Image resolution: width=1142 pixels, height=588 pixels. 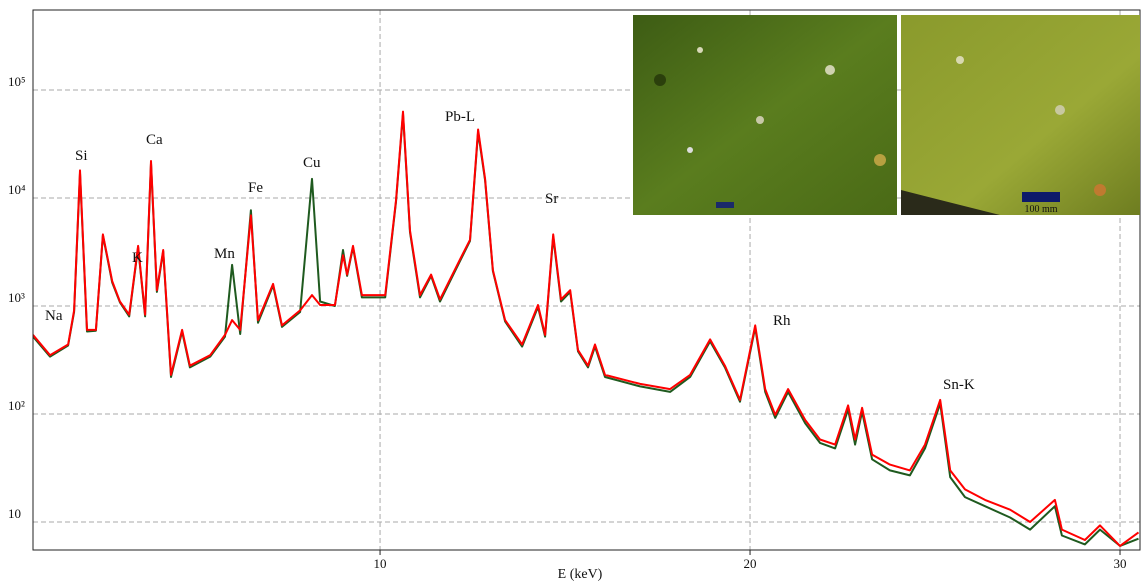 I want to click on y-tick-label: 10⁴, so click(x=17, y=189).